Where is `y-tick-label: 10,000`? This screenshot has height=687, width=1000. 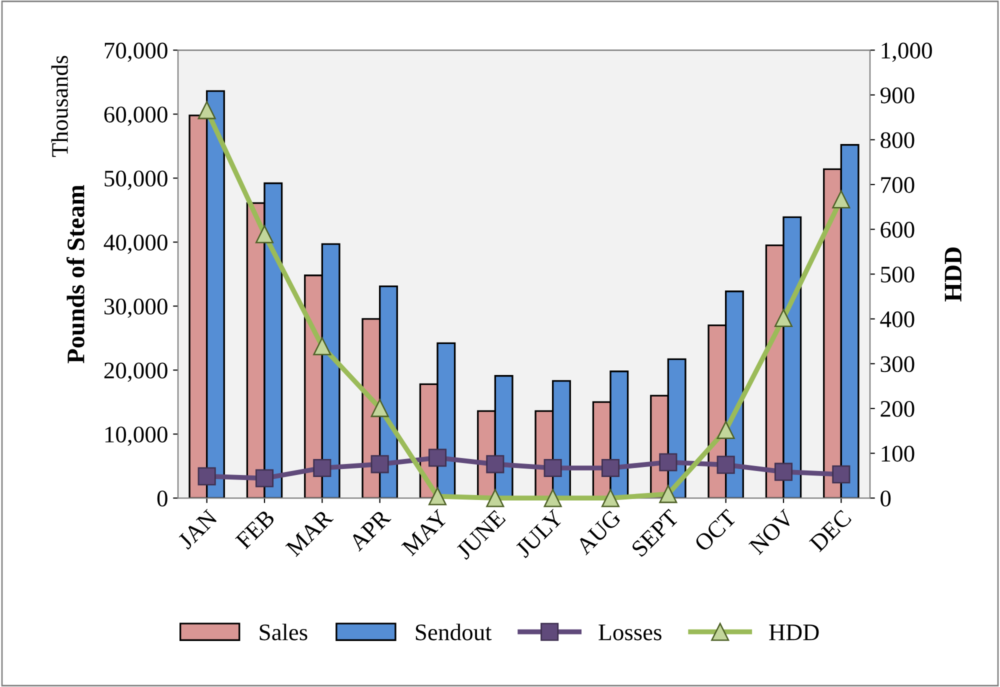 y-tick-label: 10,000 is located at coordinates (136, 436).